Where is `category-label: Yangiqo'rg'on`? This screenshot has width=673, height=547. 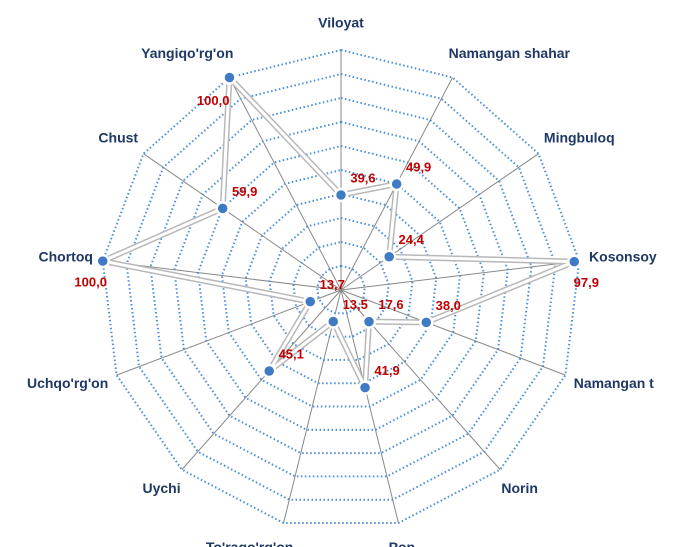 category-label: Yangiqo'rg'on is located at coordinates (187, 53).